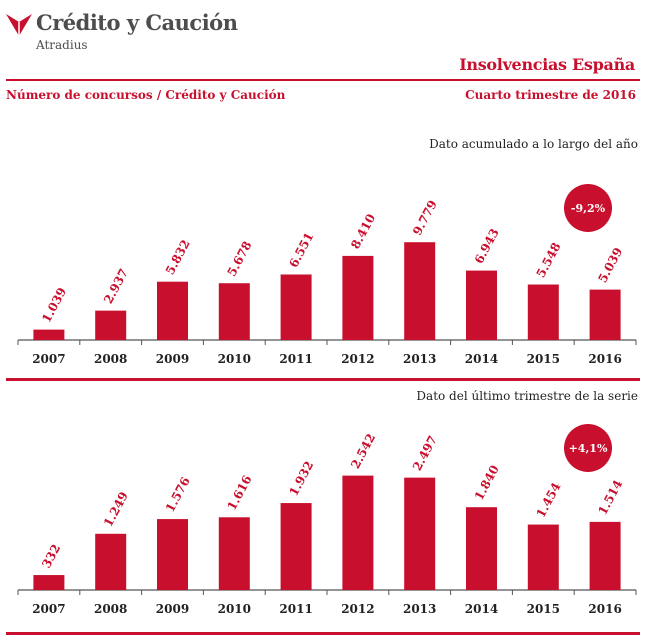 The height and width of the screenshot is (641, 650). What do you see at coordinates (363, 451) in the screenshot?
I see `data-label-2012: 2.542` at bounding box center [363, 451].